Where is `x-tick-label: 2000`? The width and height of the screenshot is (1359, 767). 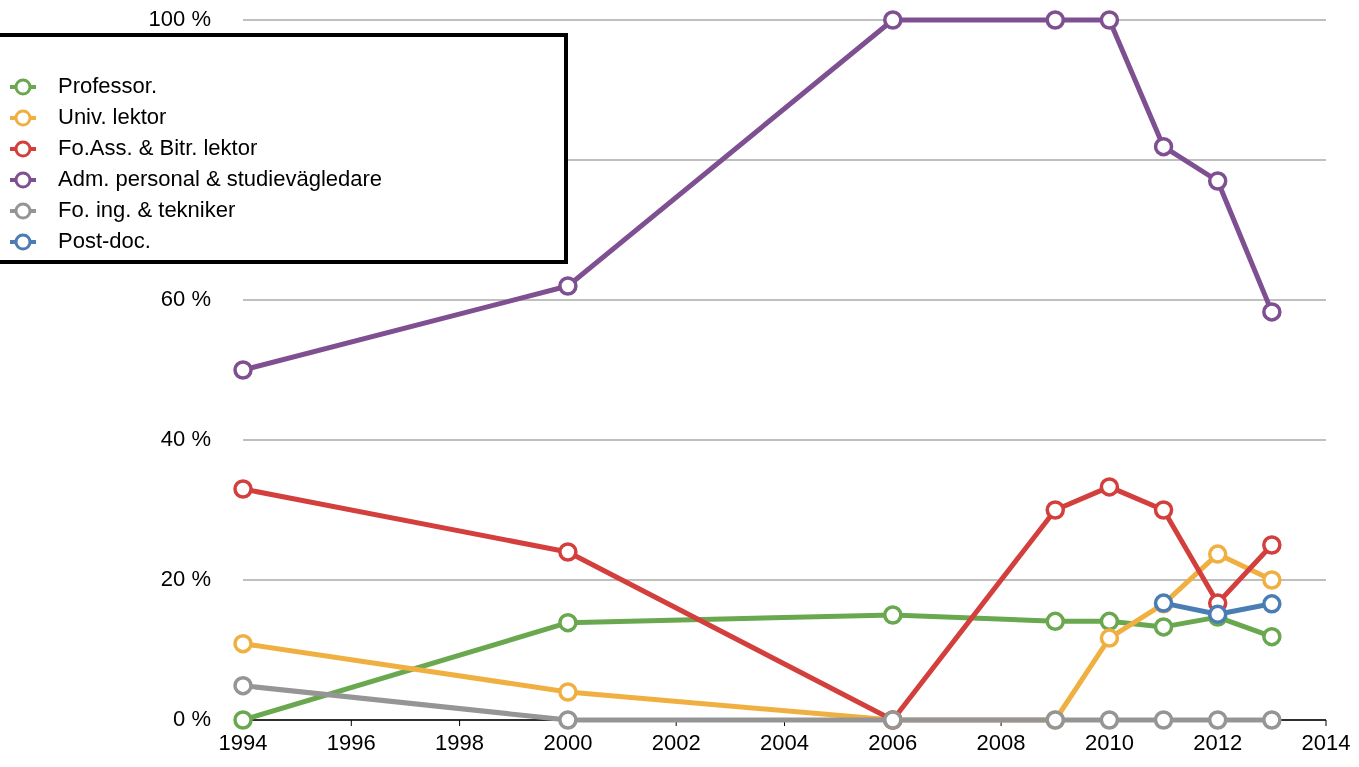
x-tick-label: 2000 is located at coordinates (568, 742).